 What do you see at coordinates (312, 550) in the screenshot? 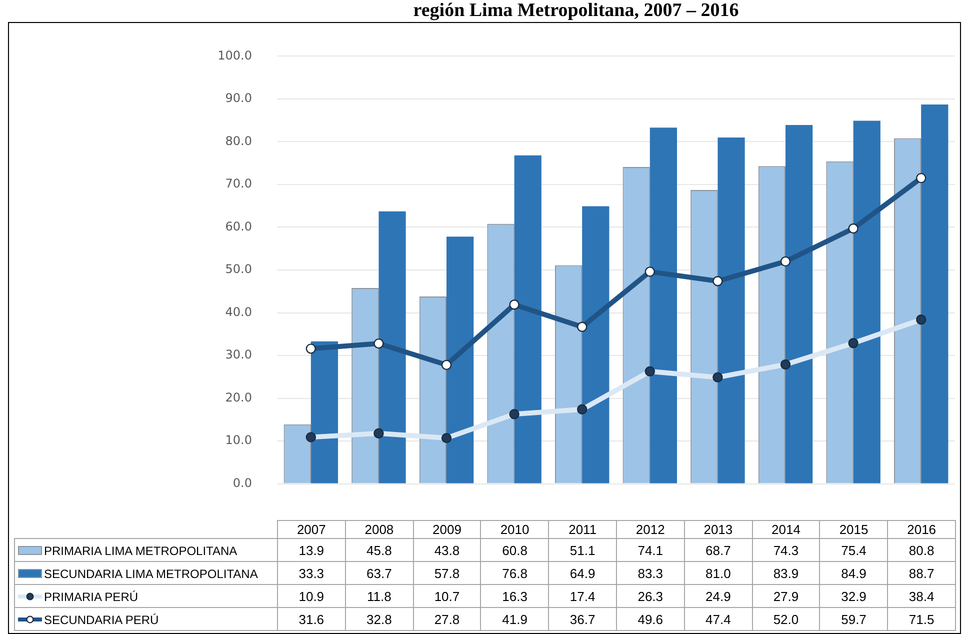
I see `data-label: 13.9` at bounding box center [312, 550].